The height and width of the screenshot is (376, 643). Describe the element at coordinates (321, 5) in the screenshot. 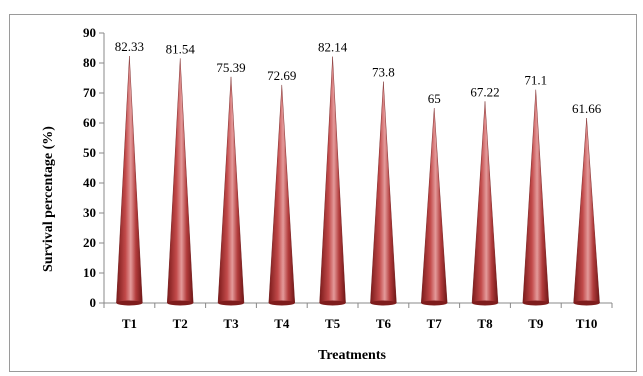

I see `top-caption-strip` at that location.